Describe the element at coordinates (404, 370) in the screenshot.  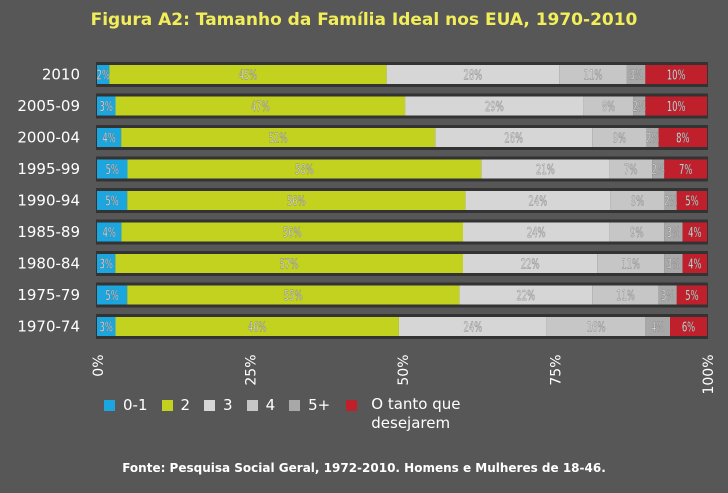
I see `x-tick-label: 50%` at that location.